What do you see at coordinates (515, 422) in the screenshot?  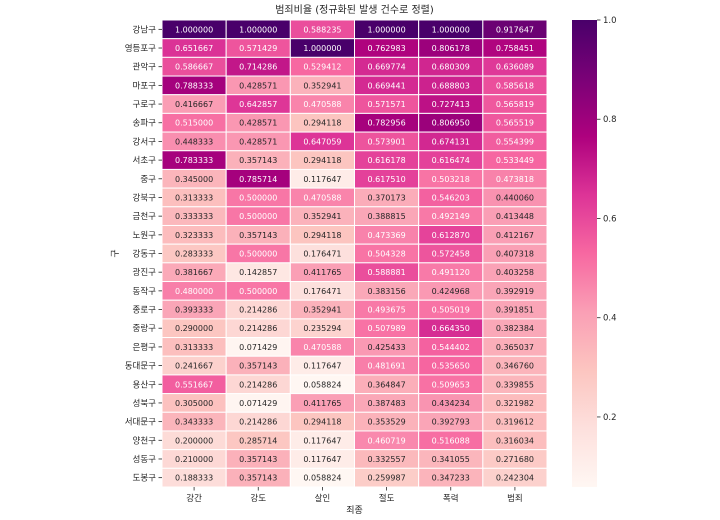 I see `cell-value-label: 0.319612` at bounding box center [515, 422].